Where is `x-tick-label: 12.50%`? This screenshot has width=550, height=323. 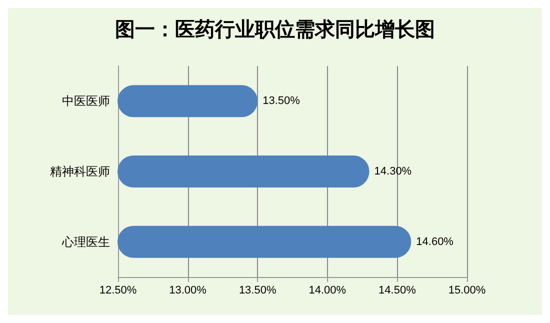
x-tick-label: 12.50% is located at coordinates (118, 290).